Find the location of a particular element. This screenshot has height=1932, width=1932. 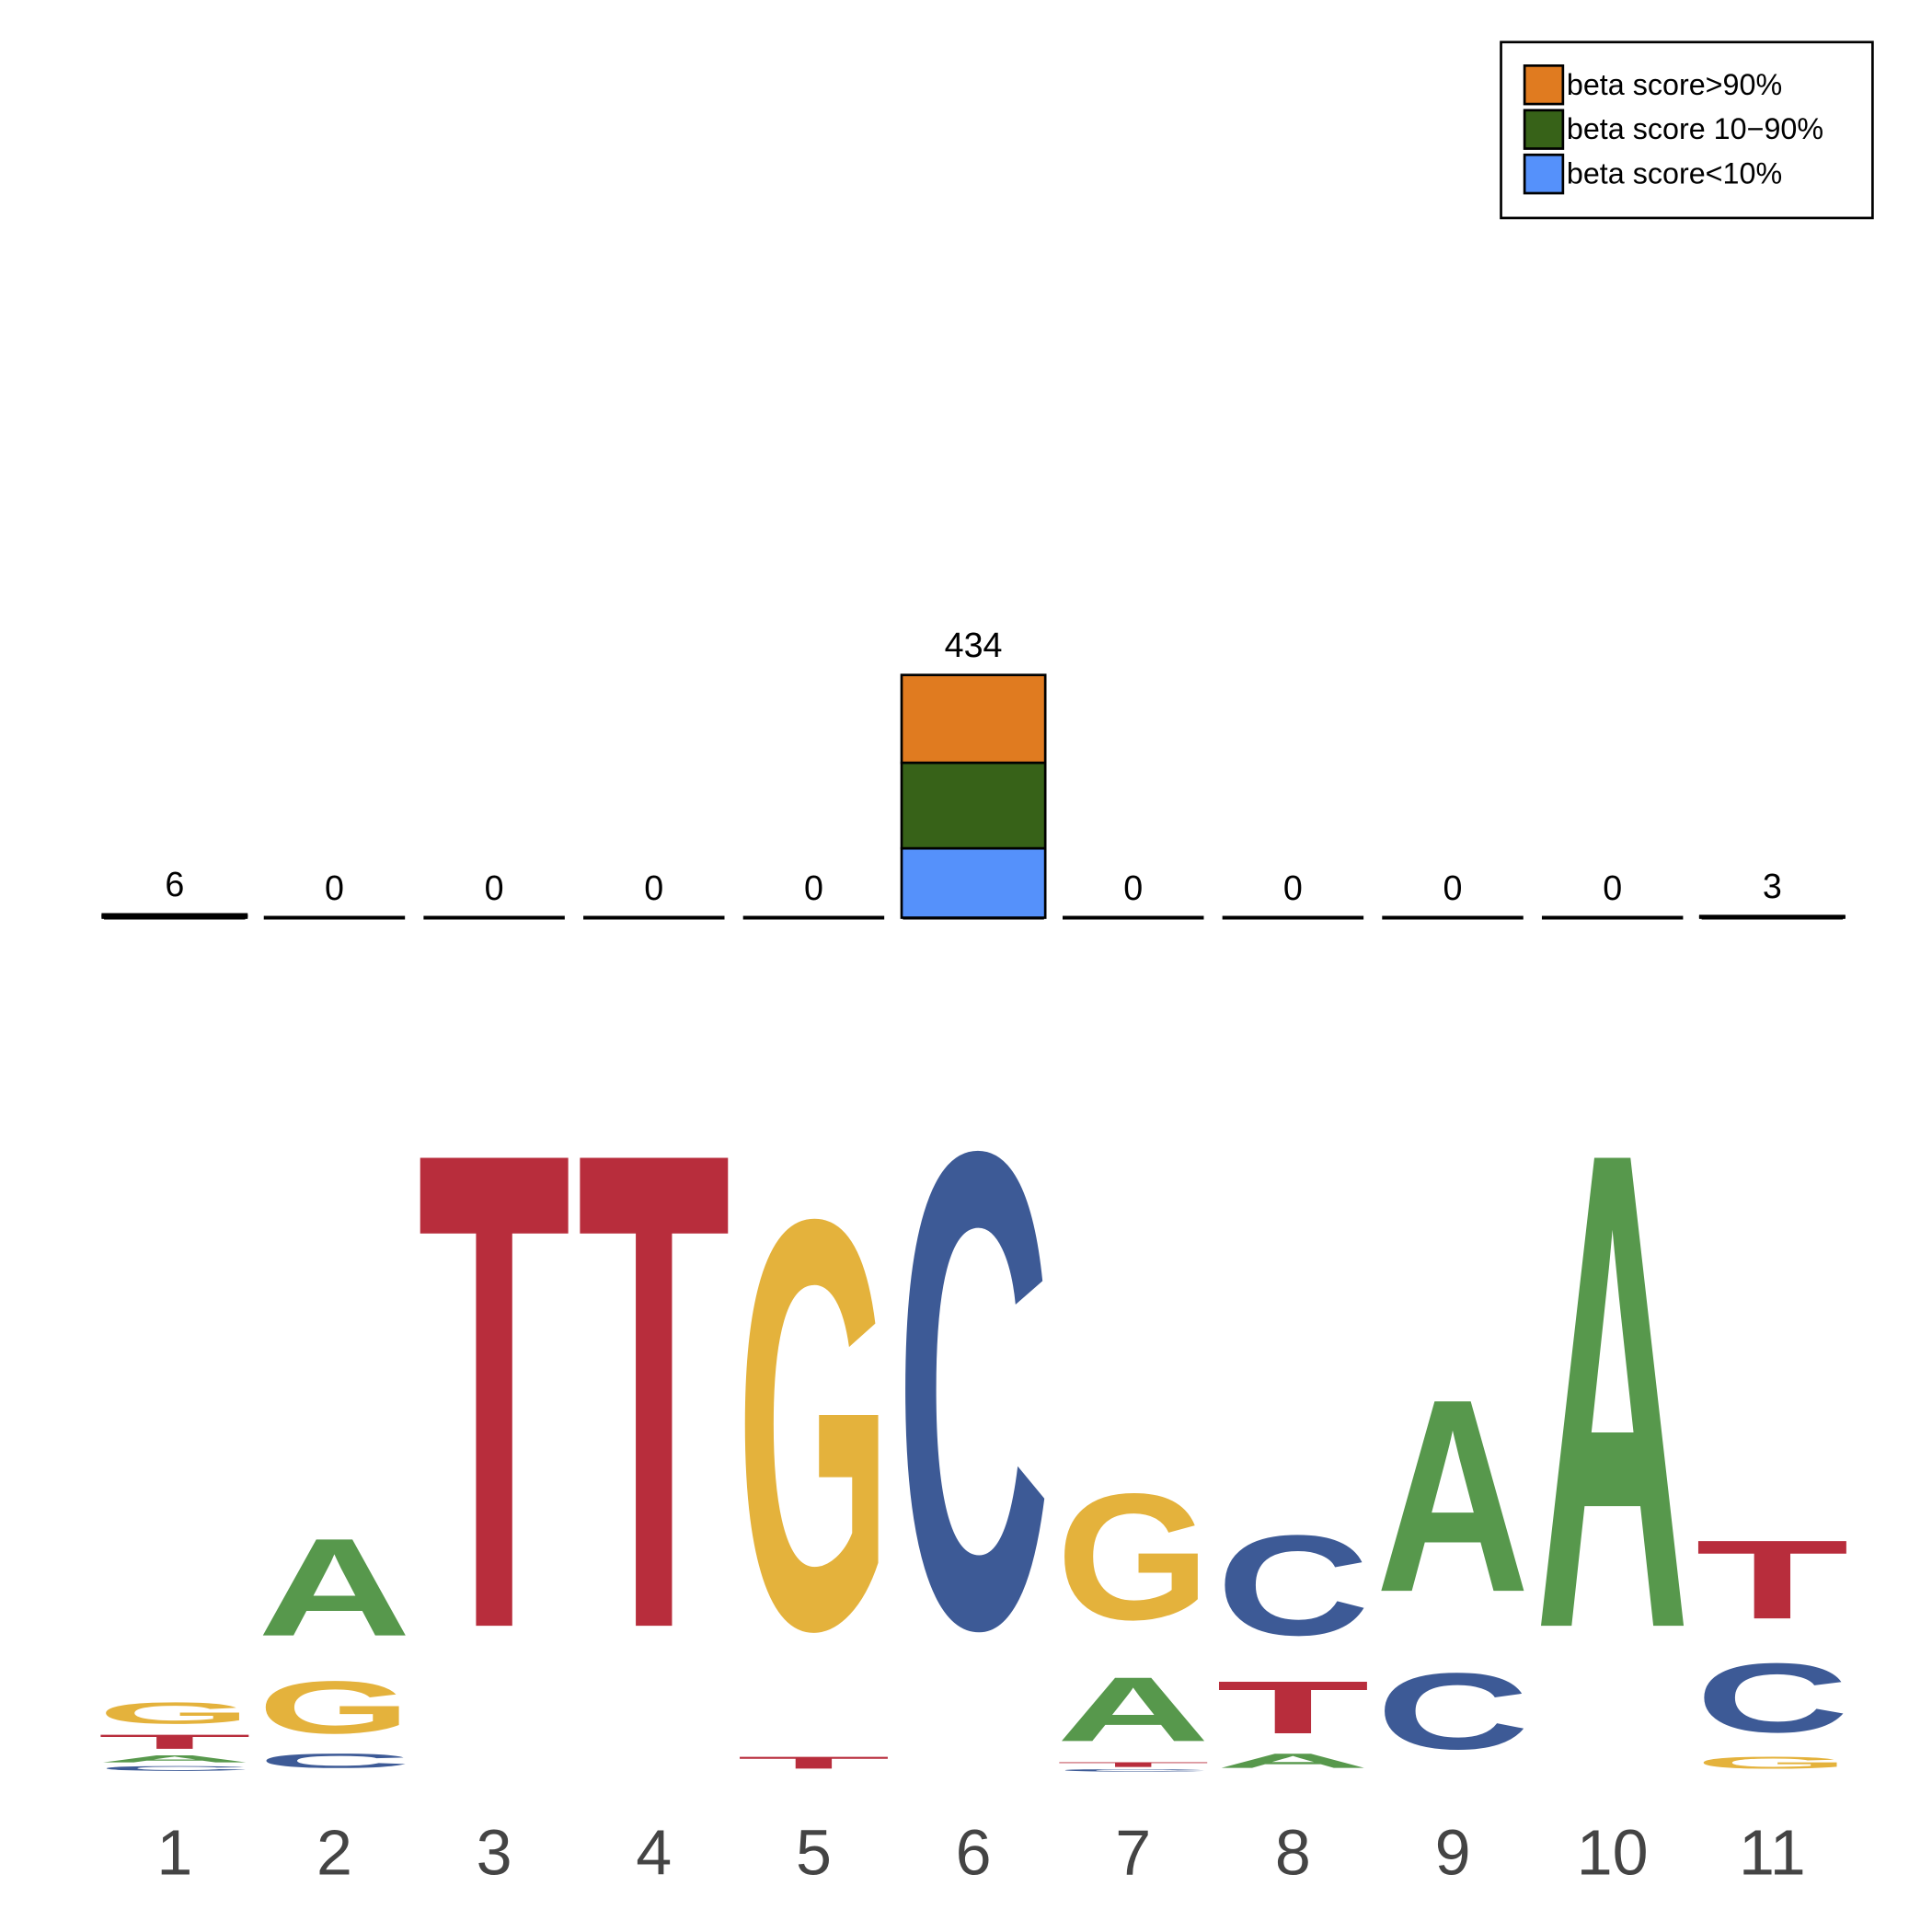

x-tick-label: 2 is located at coordinates (334, 1853).